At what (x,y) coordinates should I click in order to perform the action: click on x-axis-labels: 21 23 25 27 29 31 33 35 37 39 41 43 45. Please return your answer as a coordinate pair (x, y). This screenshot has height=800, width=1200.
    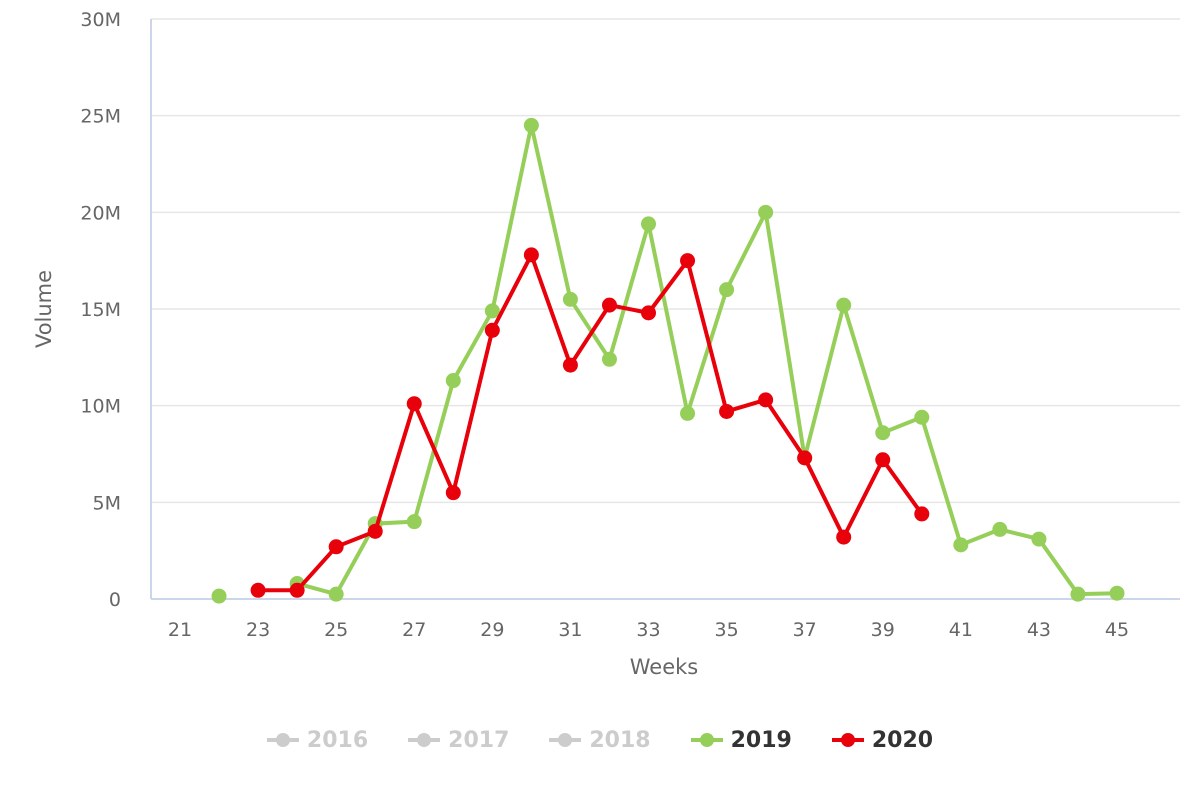
    Looking at the image, I should click on (648, 630).